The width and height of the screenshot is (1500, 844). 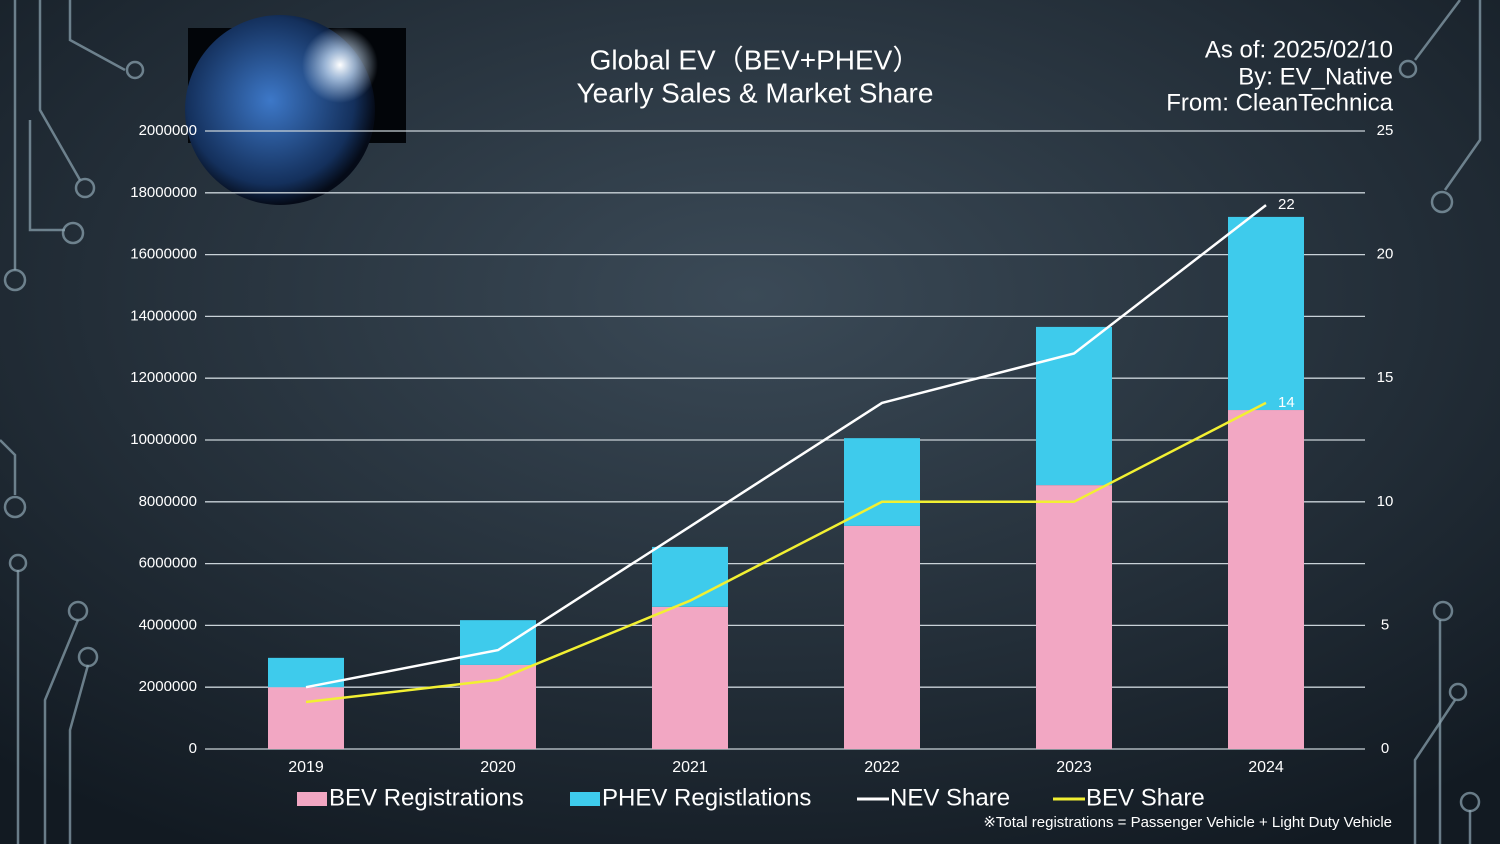 I want to click on y-tick-label: 10000000, so click(x=163, y=439).